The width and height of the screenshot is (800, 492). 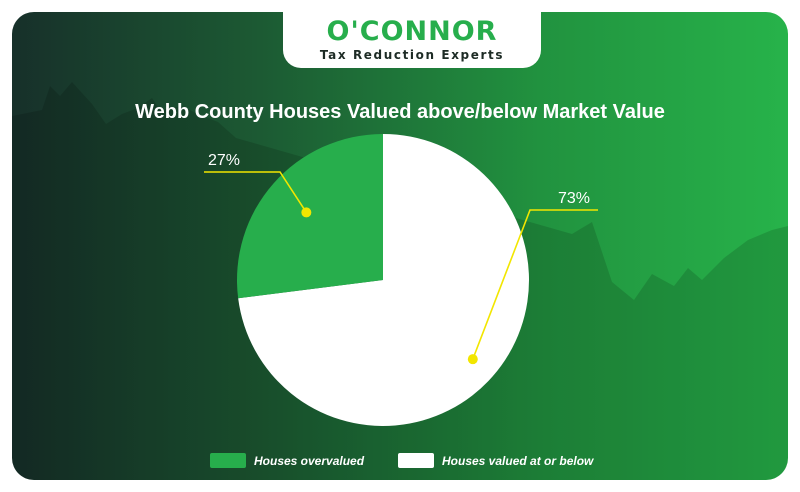 I want to click on data-label-overvalued: 27%, so click(x=224, y=160).